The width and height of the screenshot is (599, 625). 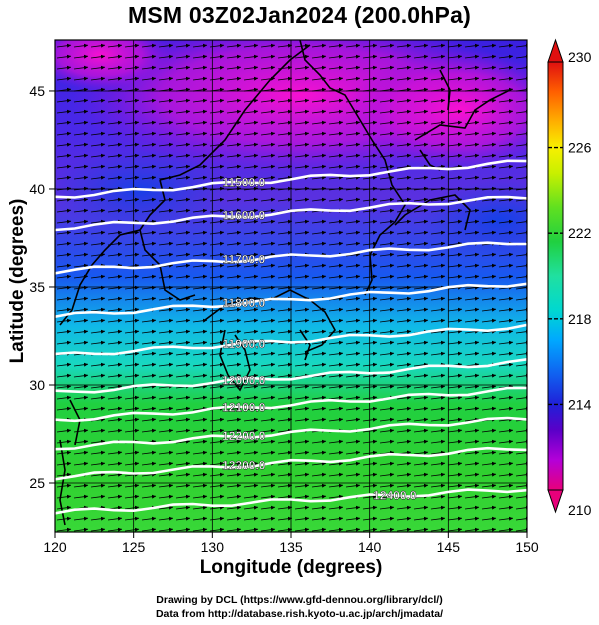 I want to click on y-axis-ticks: 25 30 35 40 45, so click(x=42, y=287).